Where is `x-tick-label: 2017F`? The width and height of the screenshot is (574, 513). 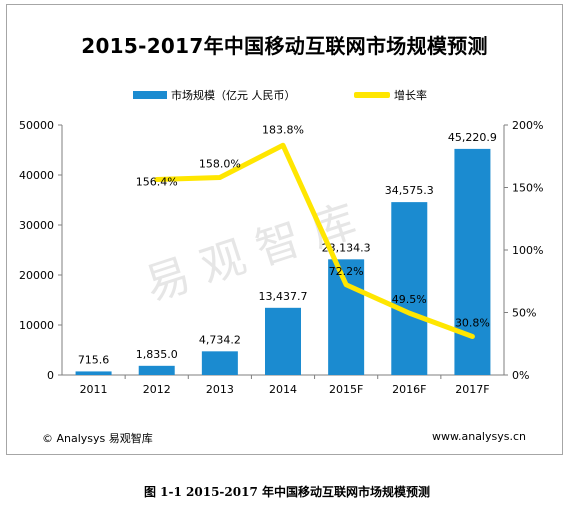
x-tick-label: 2017F is located at coordinates (472, 389).